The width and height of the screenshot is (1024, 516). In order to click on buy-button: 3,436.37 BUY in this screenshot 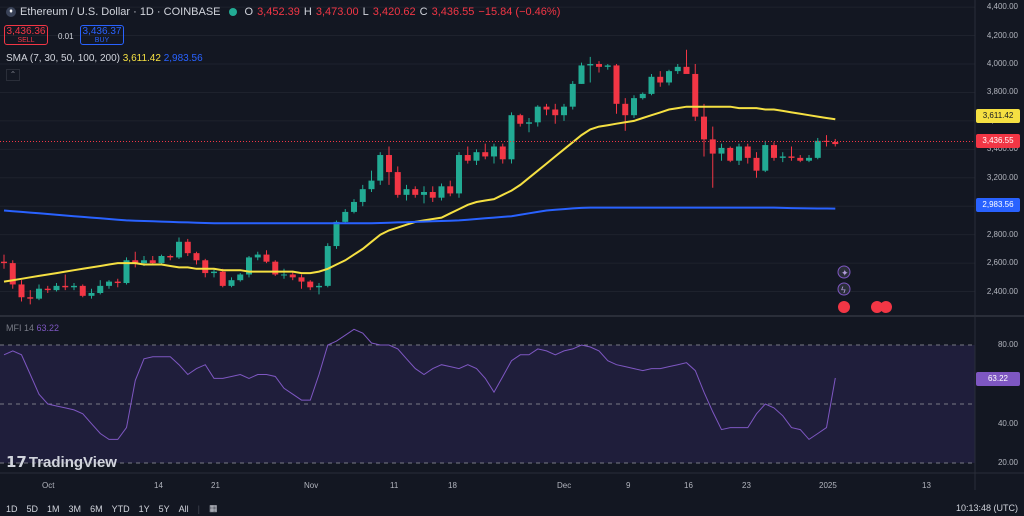, I will do `click(102, 35)`.